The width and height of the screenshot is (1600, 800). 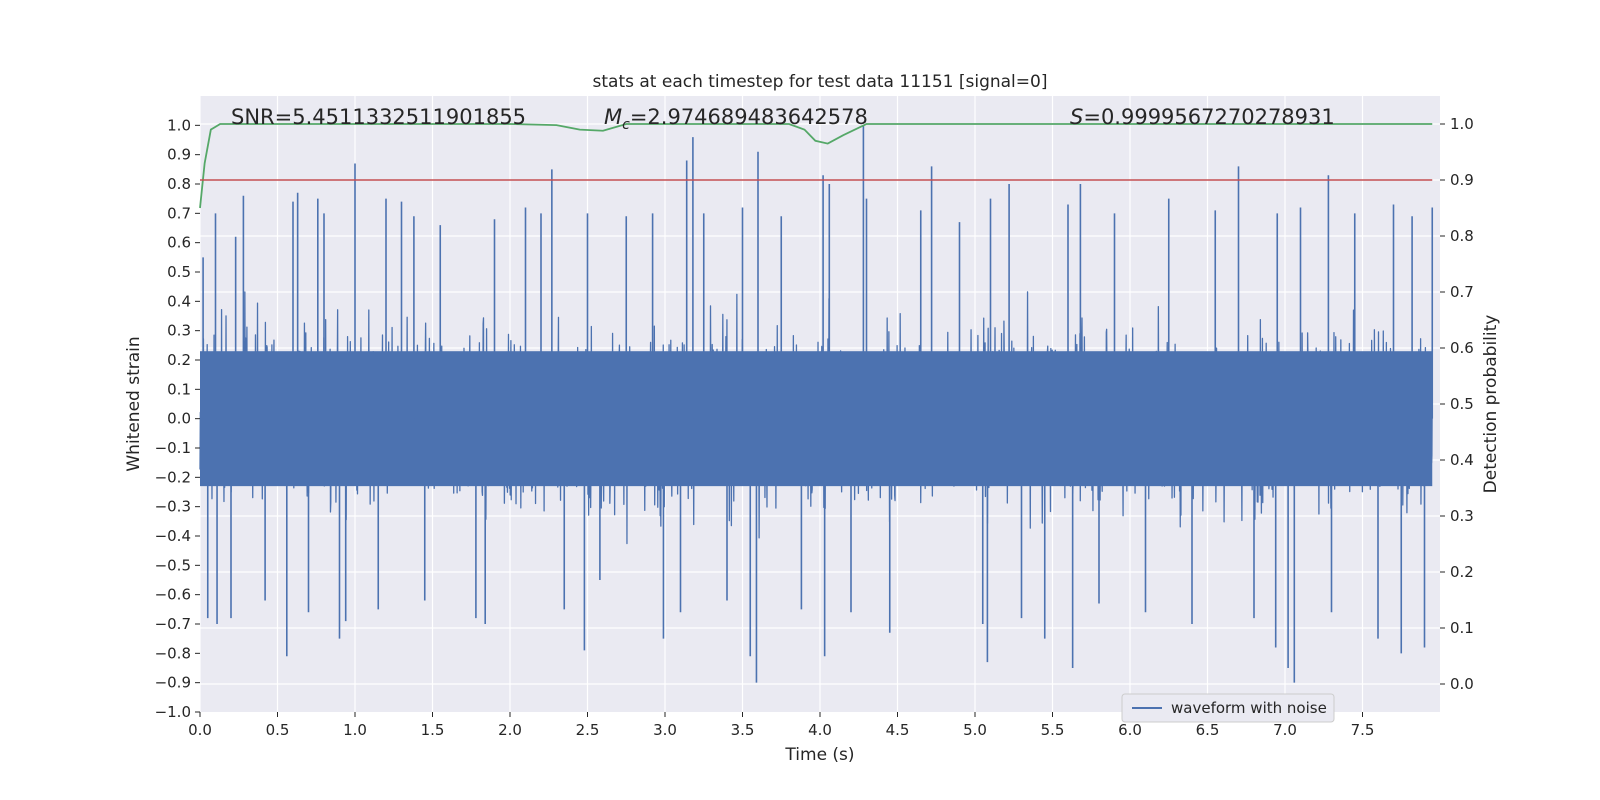 I want to click on x-tick-label: 7.5, so click(x=1363, y=730).